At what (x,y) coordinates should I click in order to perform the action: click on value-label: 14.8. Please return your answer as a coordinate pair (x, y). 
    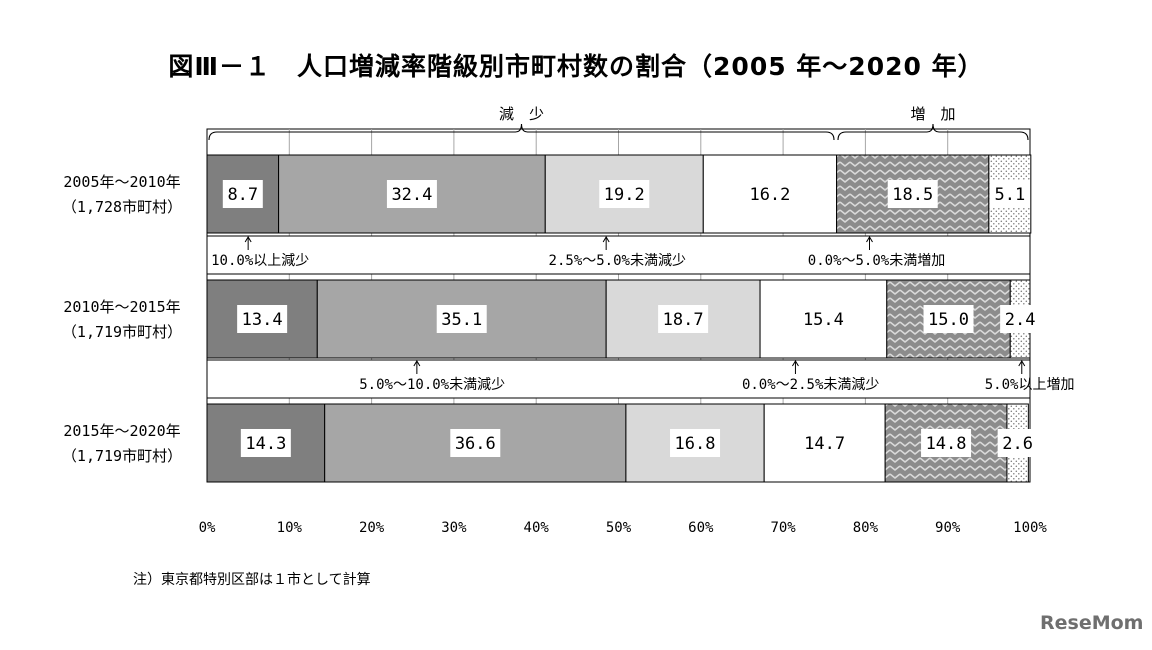
    Looking at the image, I should click on (946, 444).